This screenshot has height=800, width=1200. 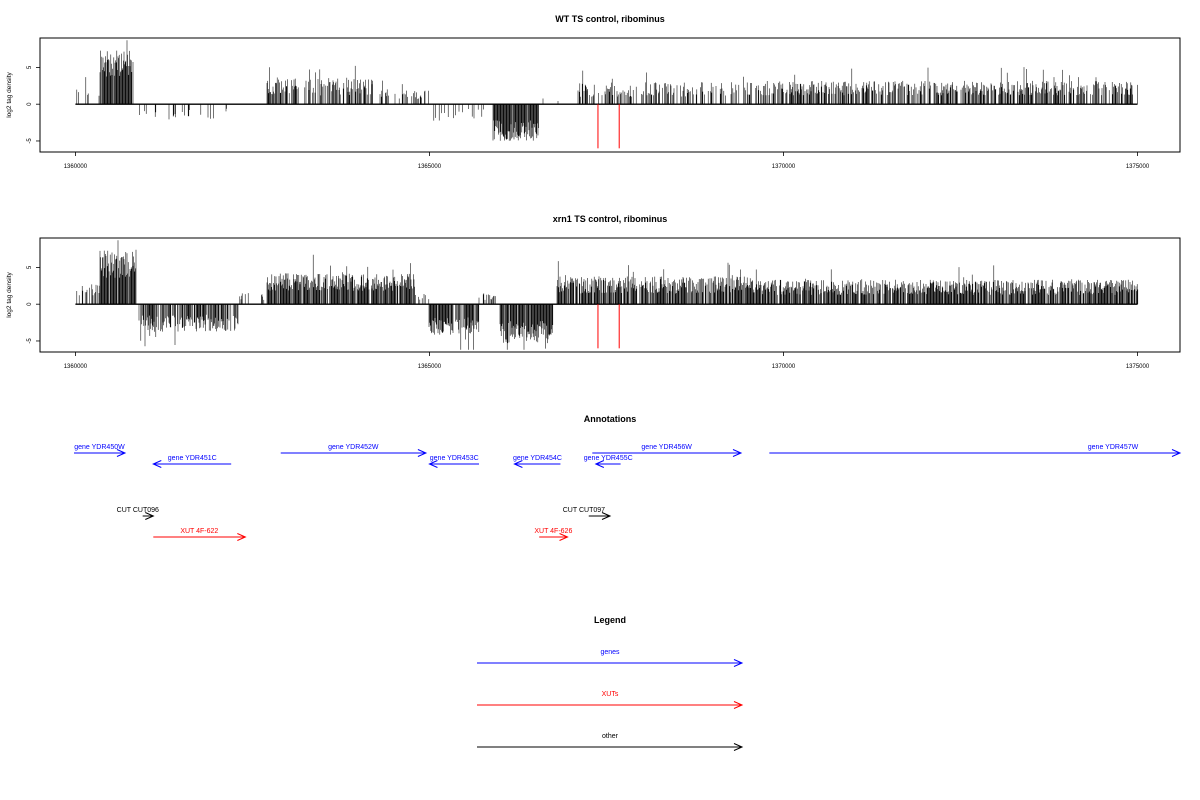 What do you see at coordinates (99, 447) in the screenshot?
I see `feature-label: gene YDR450W` at bounding box center [99, 447].